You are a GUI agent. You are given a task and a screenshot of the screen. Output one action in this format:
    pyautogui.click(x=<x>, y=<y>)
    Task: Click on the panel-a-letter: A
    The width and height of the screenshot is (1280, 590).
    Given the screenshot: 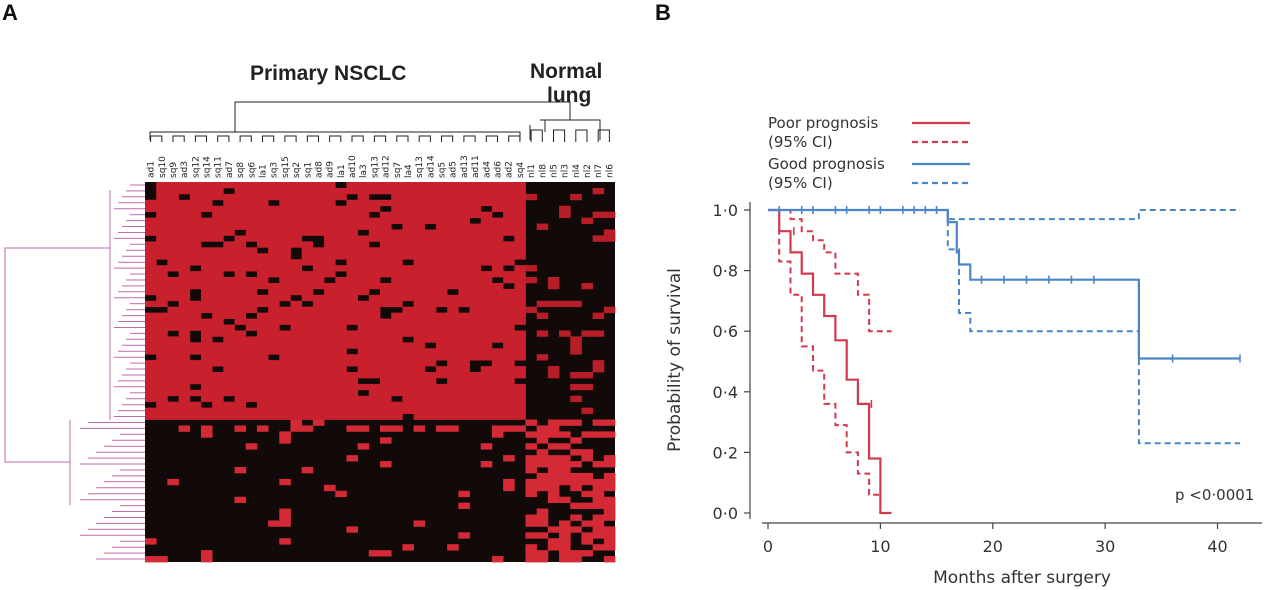 What is the action you would take?
    pyautogui.click(x=10, y=12)
    